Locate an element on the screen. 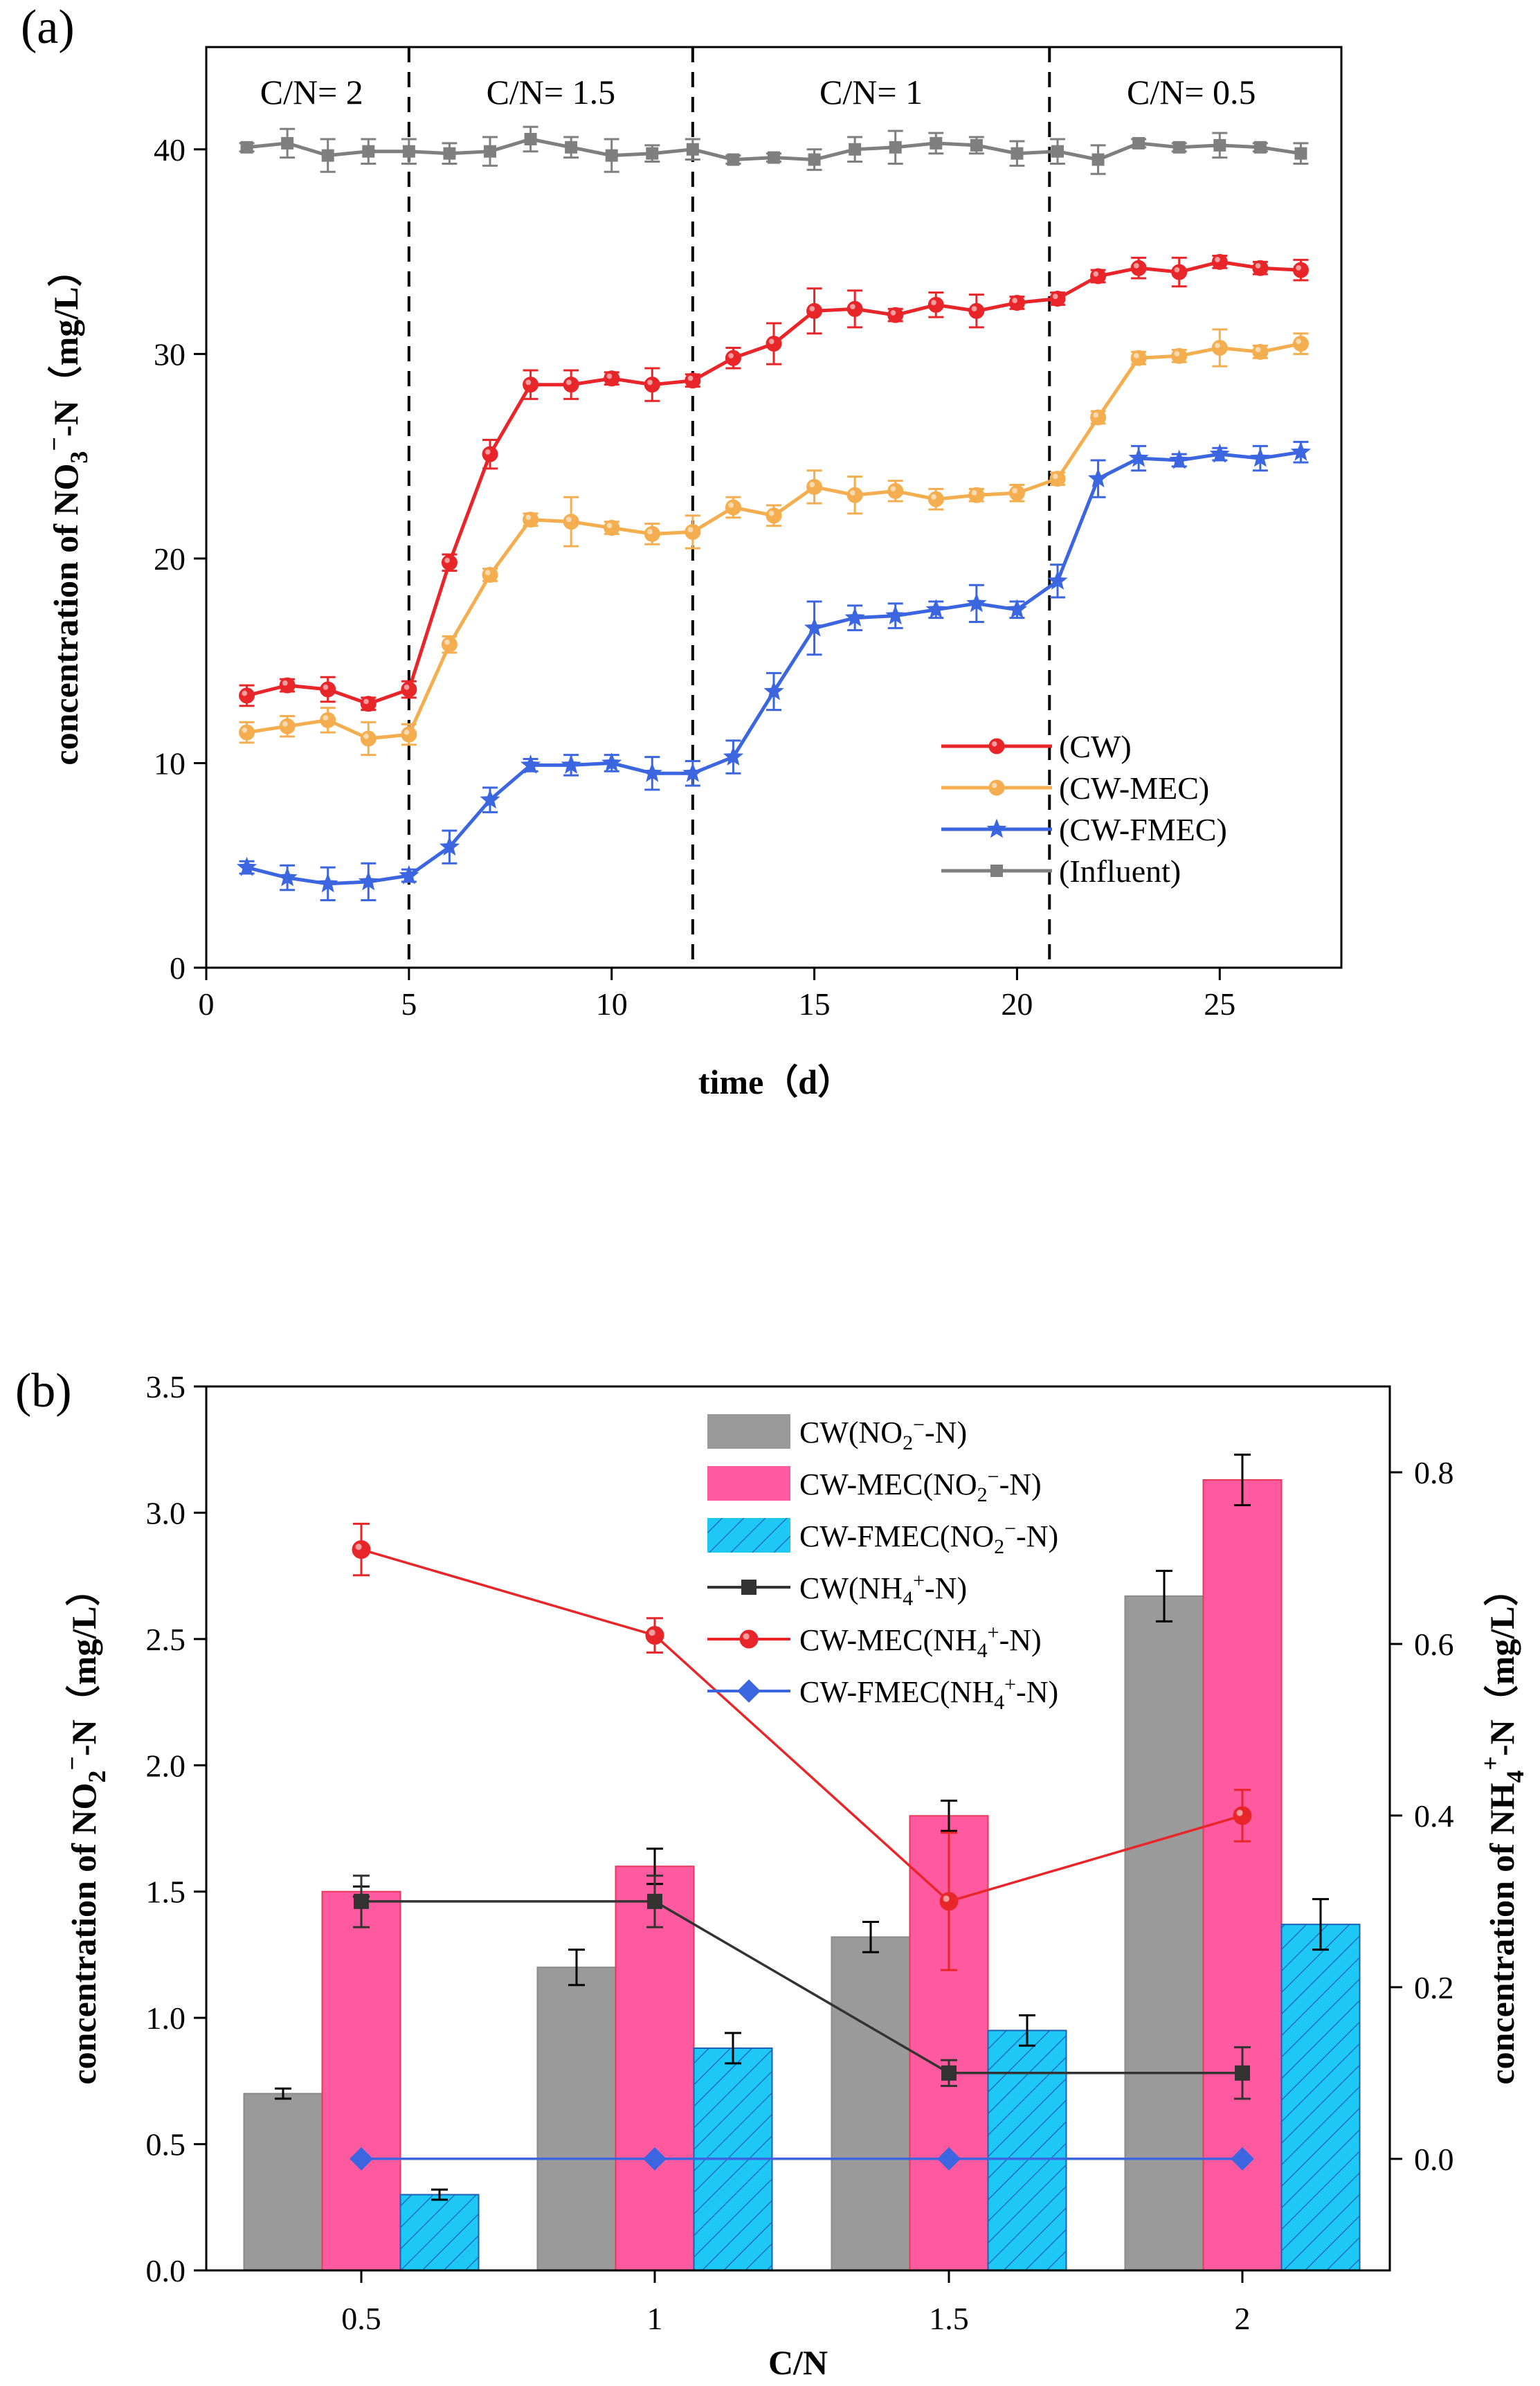  x-tick-label: 0.5 is located at coordinates (361, 2318).